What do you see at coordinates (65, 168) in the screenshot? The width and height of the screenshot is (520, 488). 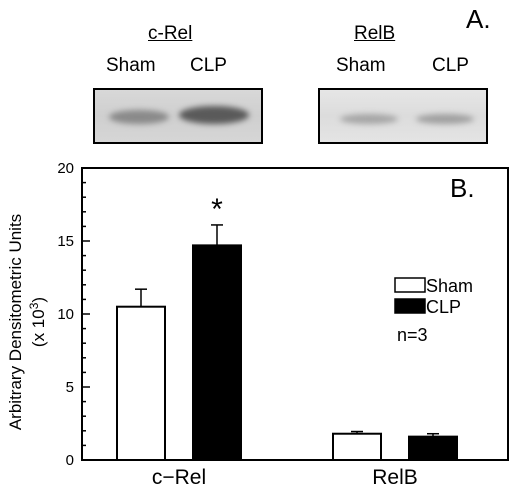 I see `y-tick-label: 20` at bounding box center [65, 168].